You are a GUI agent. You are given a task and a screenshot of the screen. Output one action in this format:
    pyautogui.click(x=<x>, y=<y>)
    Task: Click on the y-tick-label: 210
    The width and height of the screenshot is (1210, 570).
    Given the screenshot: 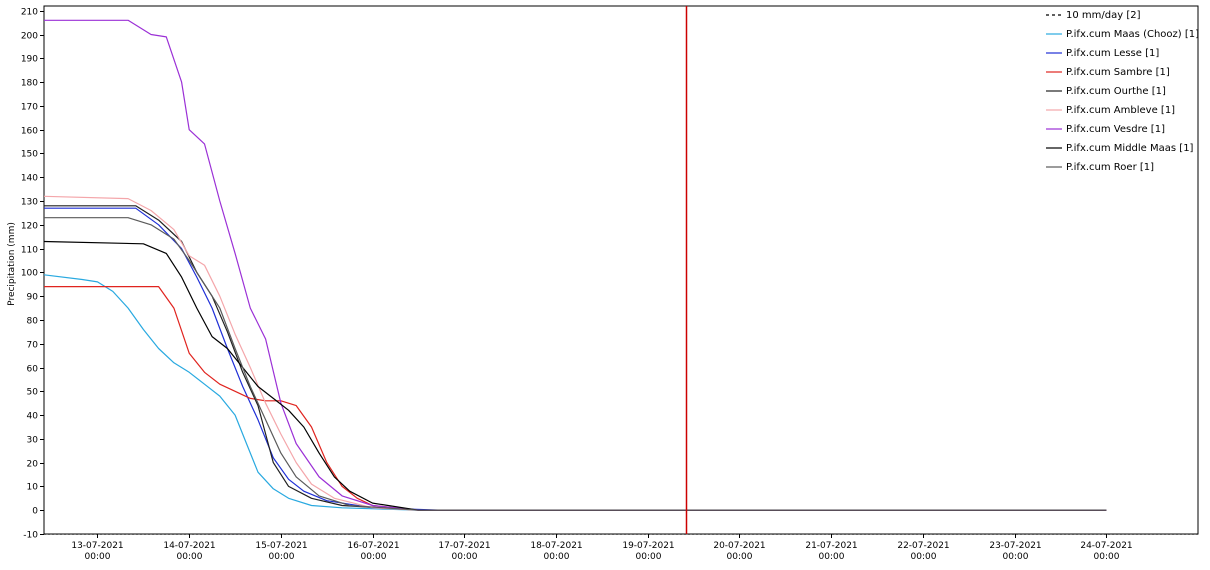 What is the action you would take?
    pyautogui.click(x=29, y=13)
    